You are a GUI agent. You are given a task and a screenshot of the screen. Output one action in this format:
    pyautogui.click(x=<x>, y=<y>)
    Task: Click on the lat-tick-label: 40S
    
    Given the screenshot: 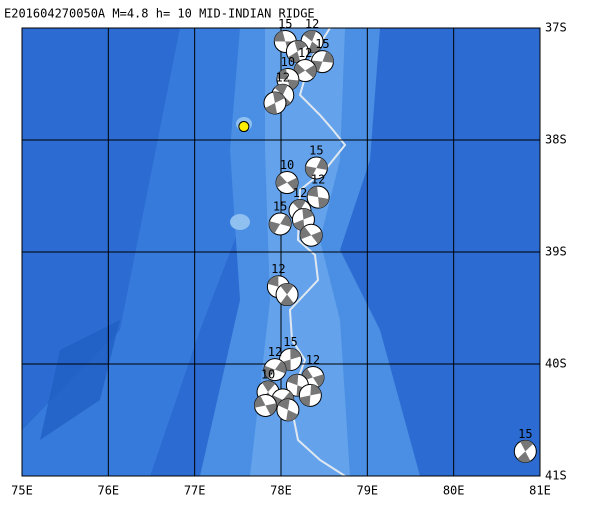 What is the action you would take?
    pyautogui.click(x=556, y=364)
    